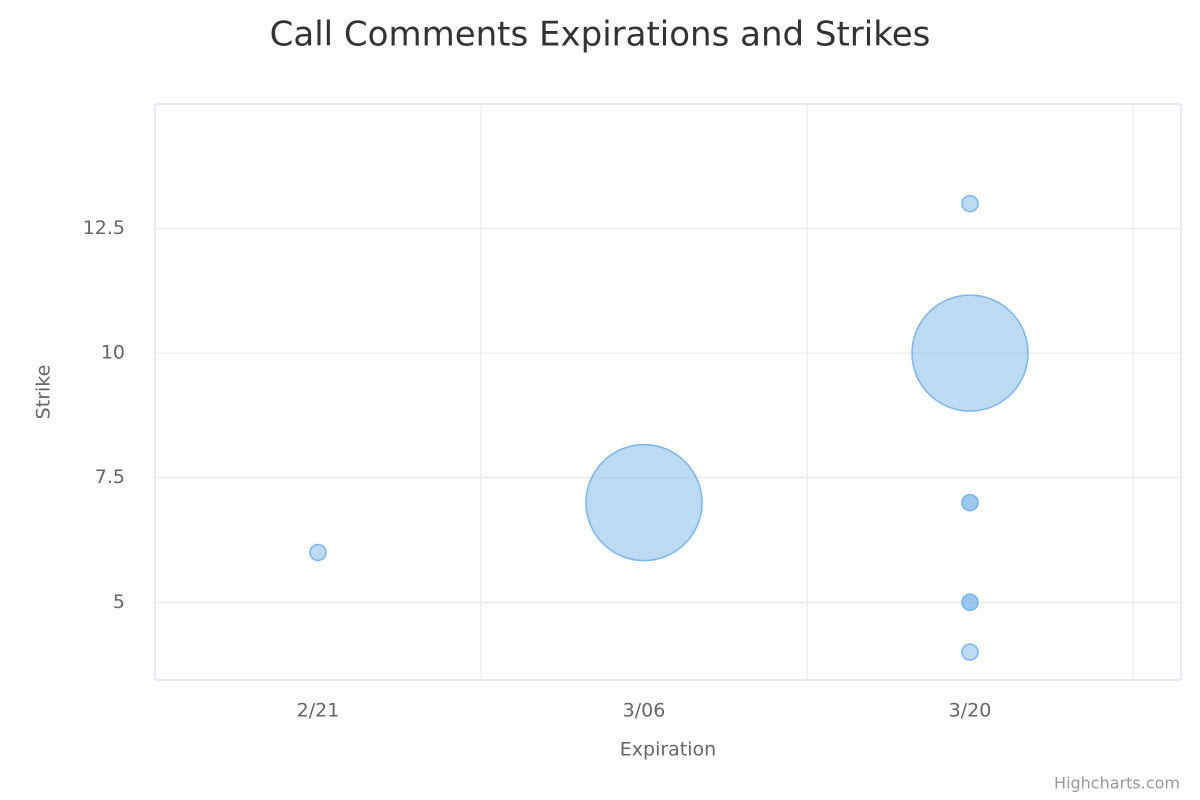  I want to click on x-tick-label: 3/06, so click(644, 711).